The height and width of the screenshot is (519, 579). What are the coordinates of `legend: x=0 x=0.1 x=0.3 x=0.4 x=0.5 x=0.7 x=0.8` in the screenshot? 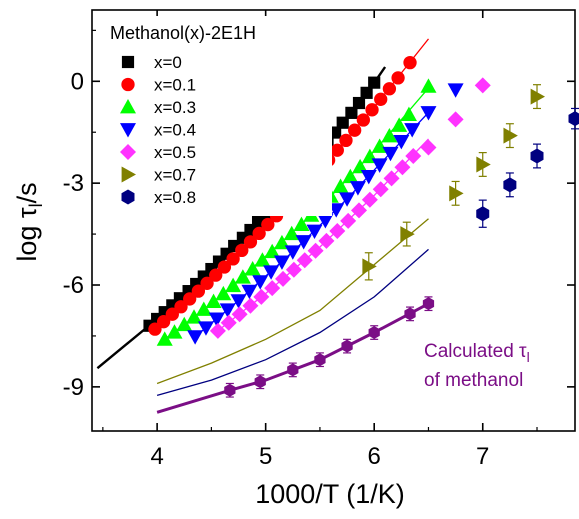 It's located at (158, 130).